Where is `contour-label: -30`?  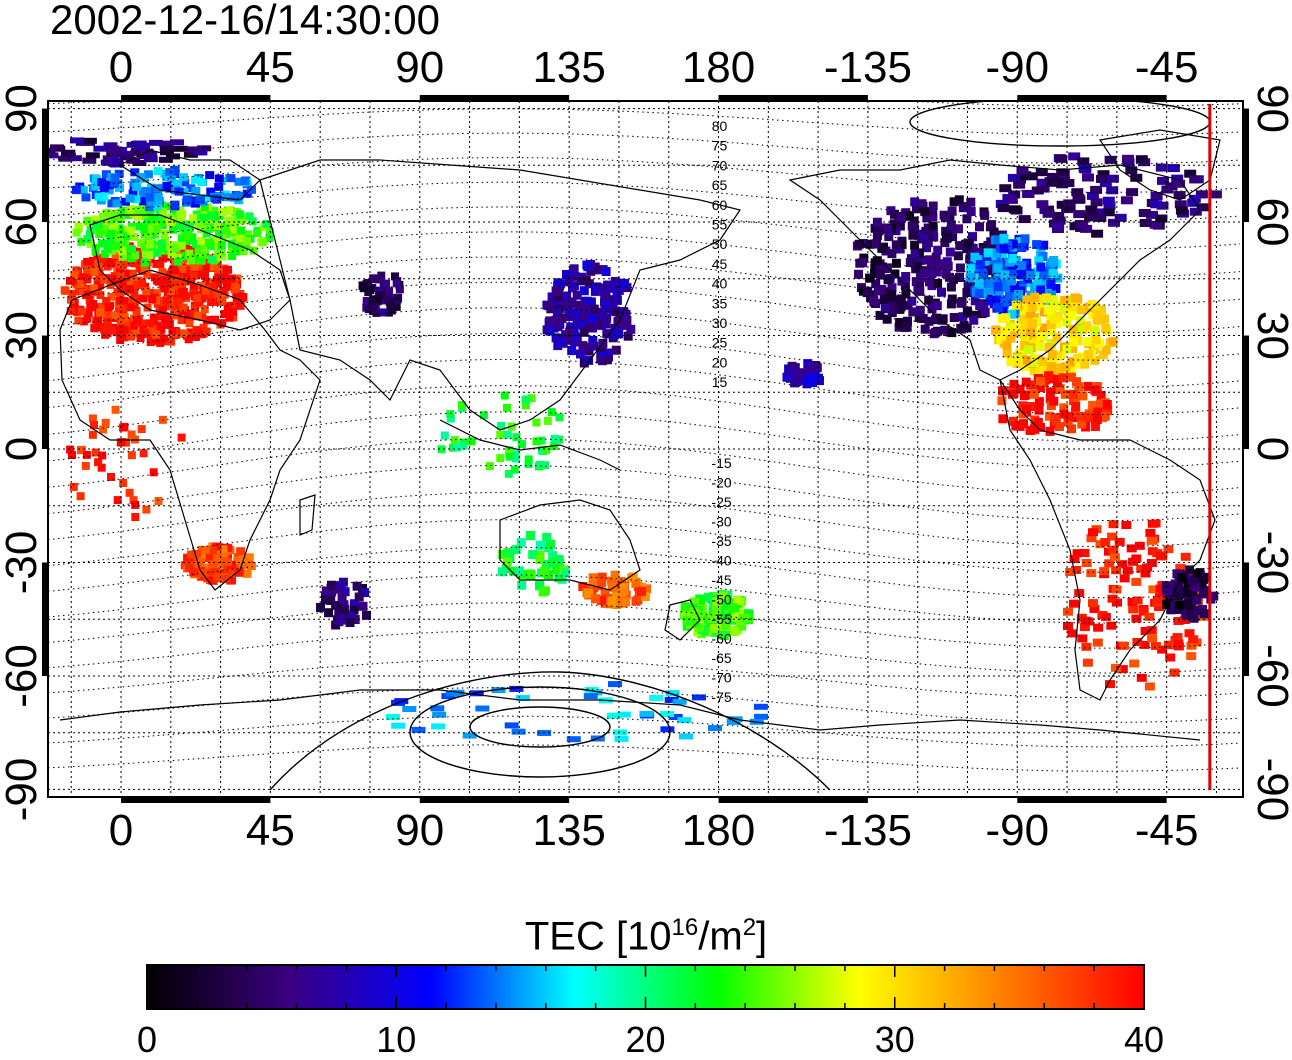
contour-label: -30 is located at coordinates (721, 522).